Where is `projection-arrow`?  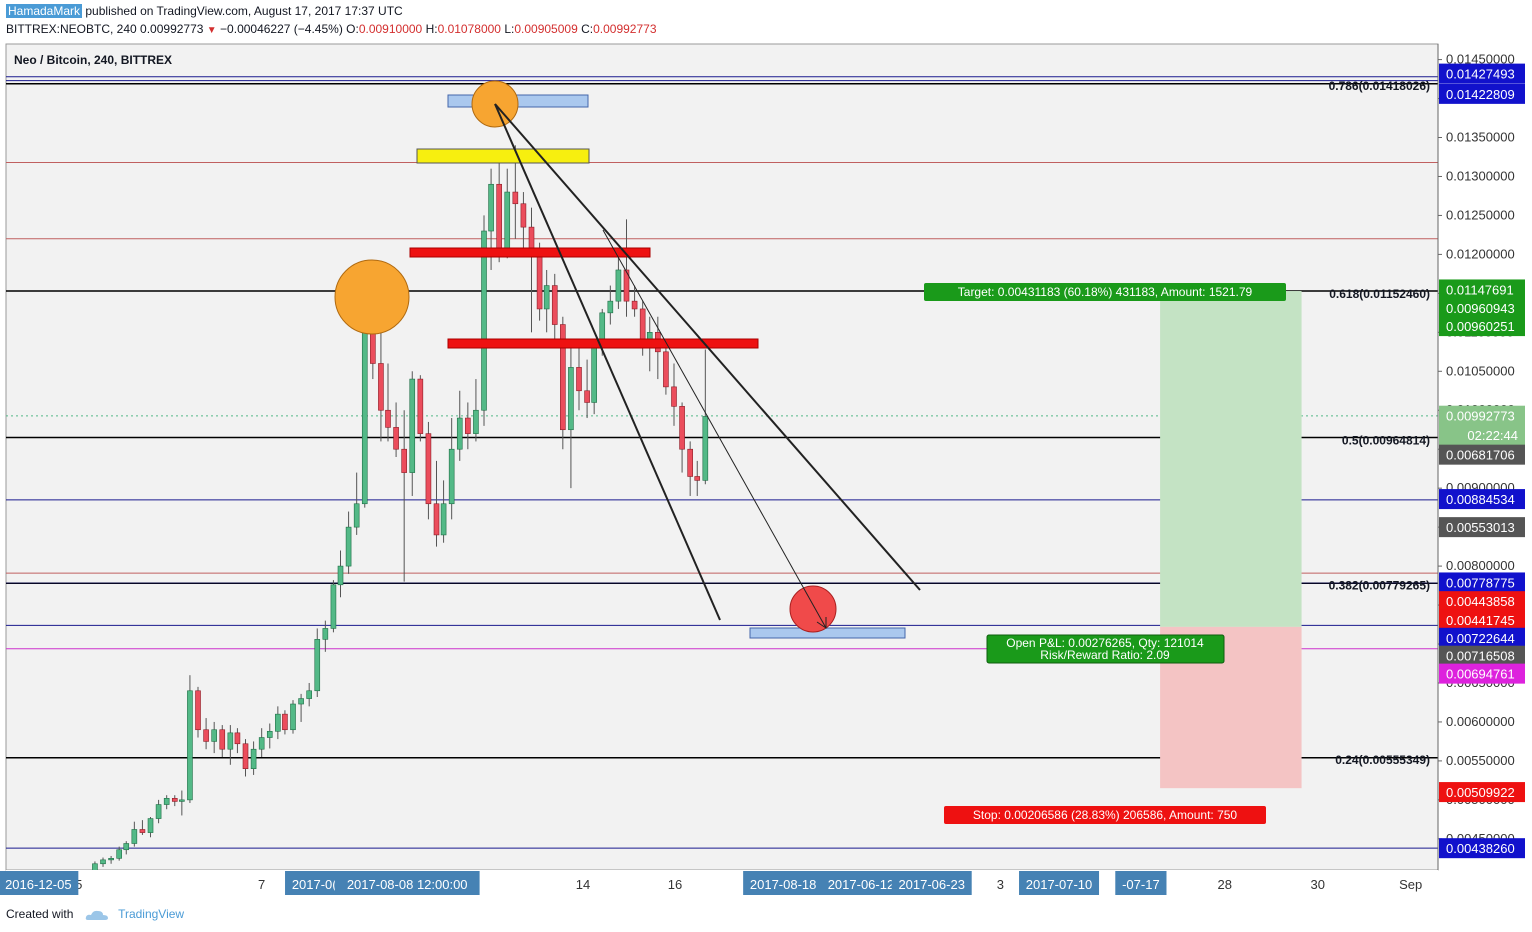 projection-arrow is located at coordinates (714, 429).